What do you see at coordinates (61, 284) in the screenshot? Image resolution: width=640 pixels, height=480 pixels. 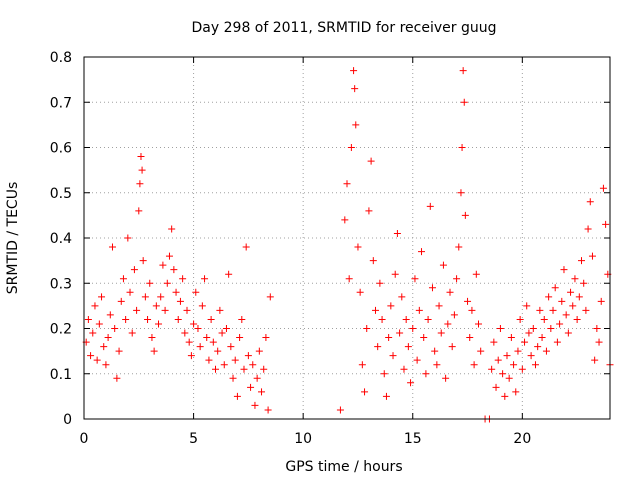 I see `y-tick-label: 0.3` at bounding box center [61, 284].